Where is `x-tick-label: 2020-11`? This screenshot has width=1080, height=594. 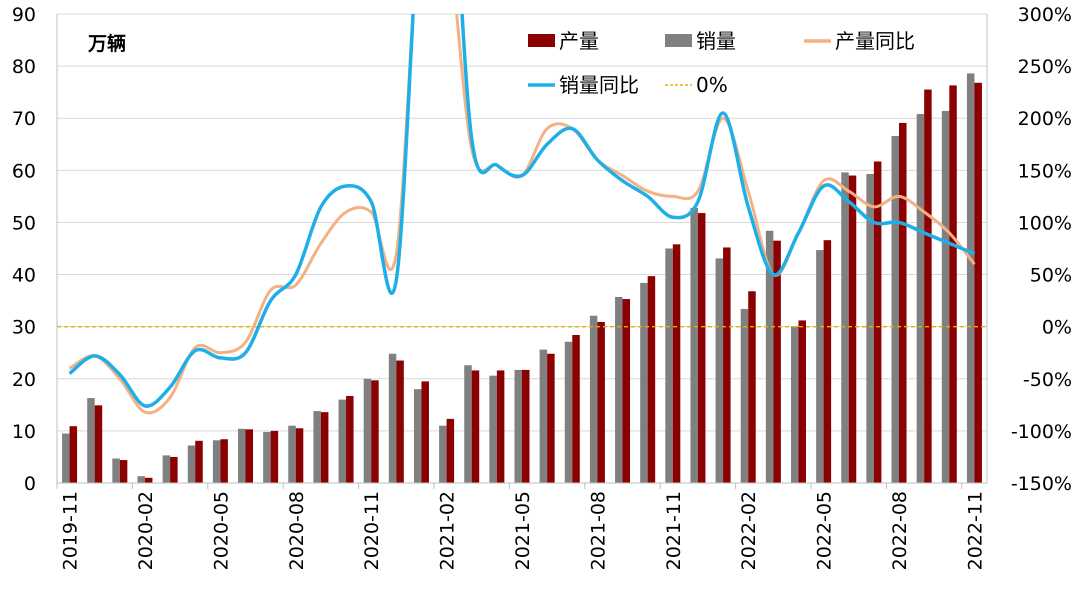
x-tick-label: 2020-11 is located at coordinates (372, 530).